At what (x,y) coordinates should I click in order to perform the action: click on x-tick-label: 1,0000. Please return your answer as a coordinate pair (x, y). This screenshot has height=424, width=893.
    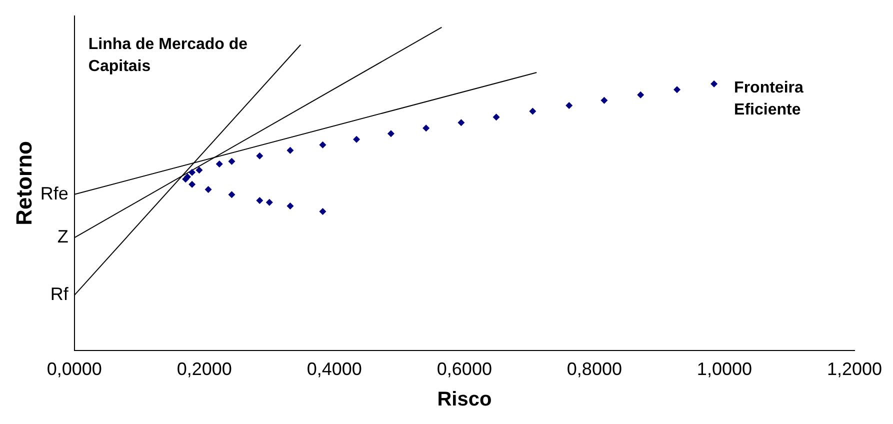
    Looking at the image, I should click on (724, 369).